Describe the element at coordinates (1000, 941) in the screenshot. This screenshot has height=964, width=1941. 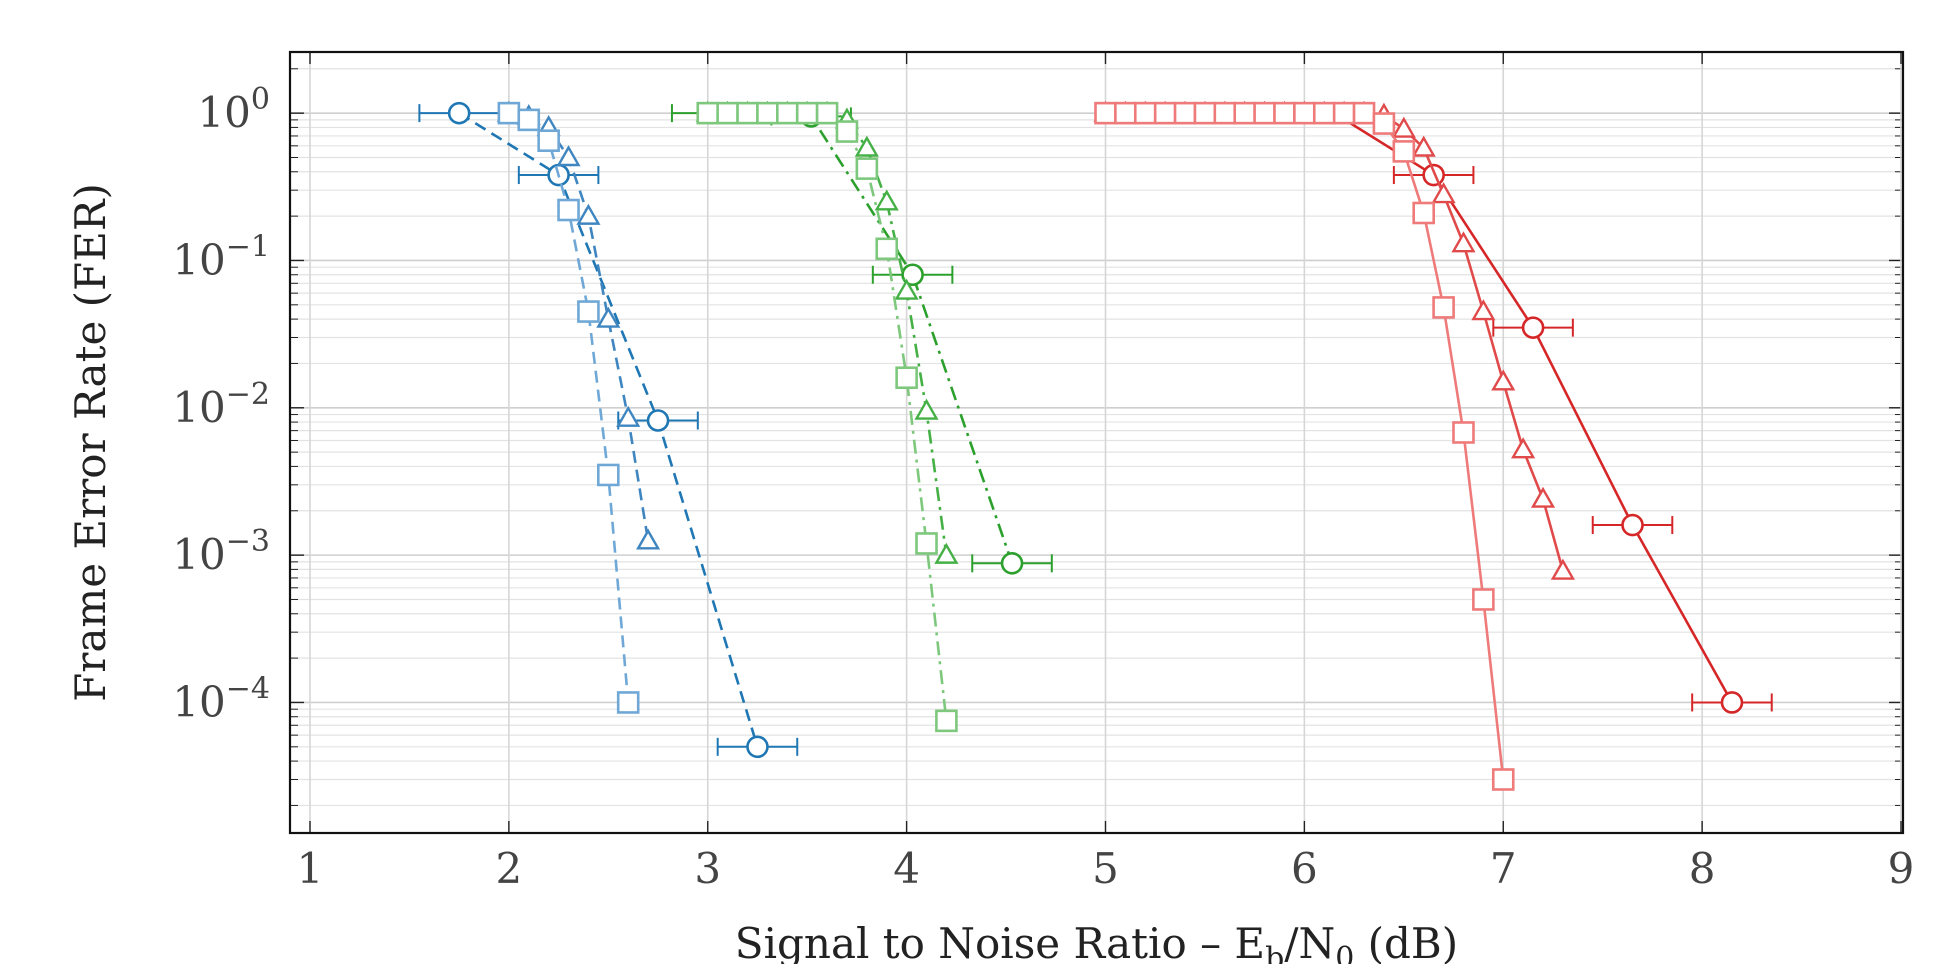
I see `x-axis-title-part: Signal to Noise Ratio – E` at that location.